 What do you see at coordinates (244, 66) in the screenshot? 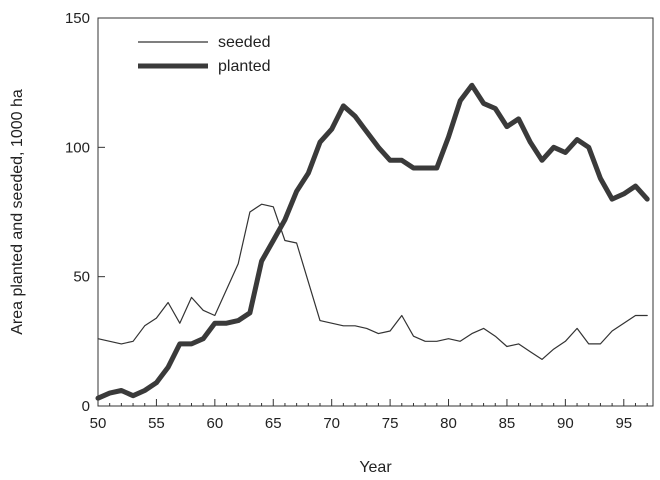
I see `legend-label-planted: planted` at bounding box center [244, 66].